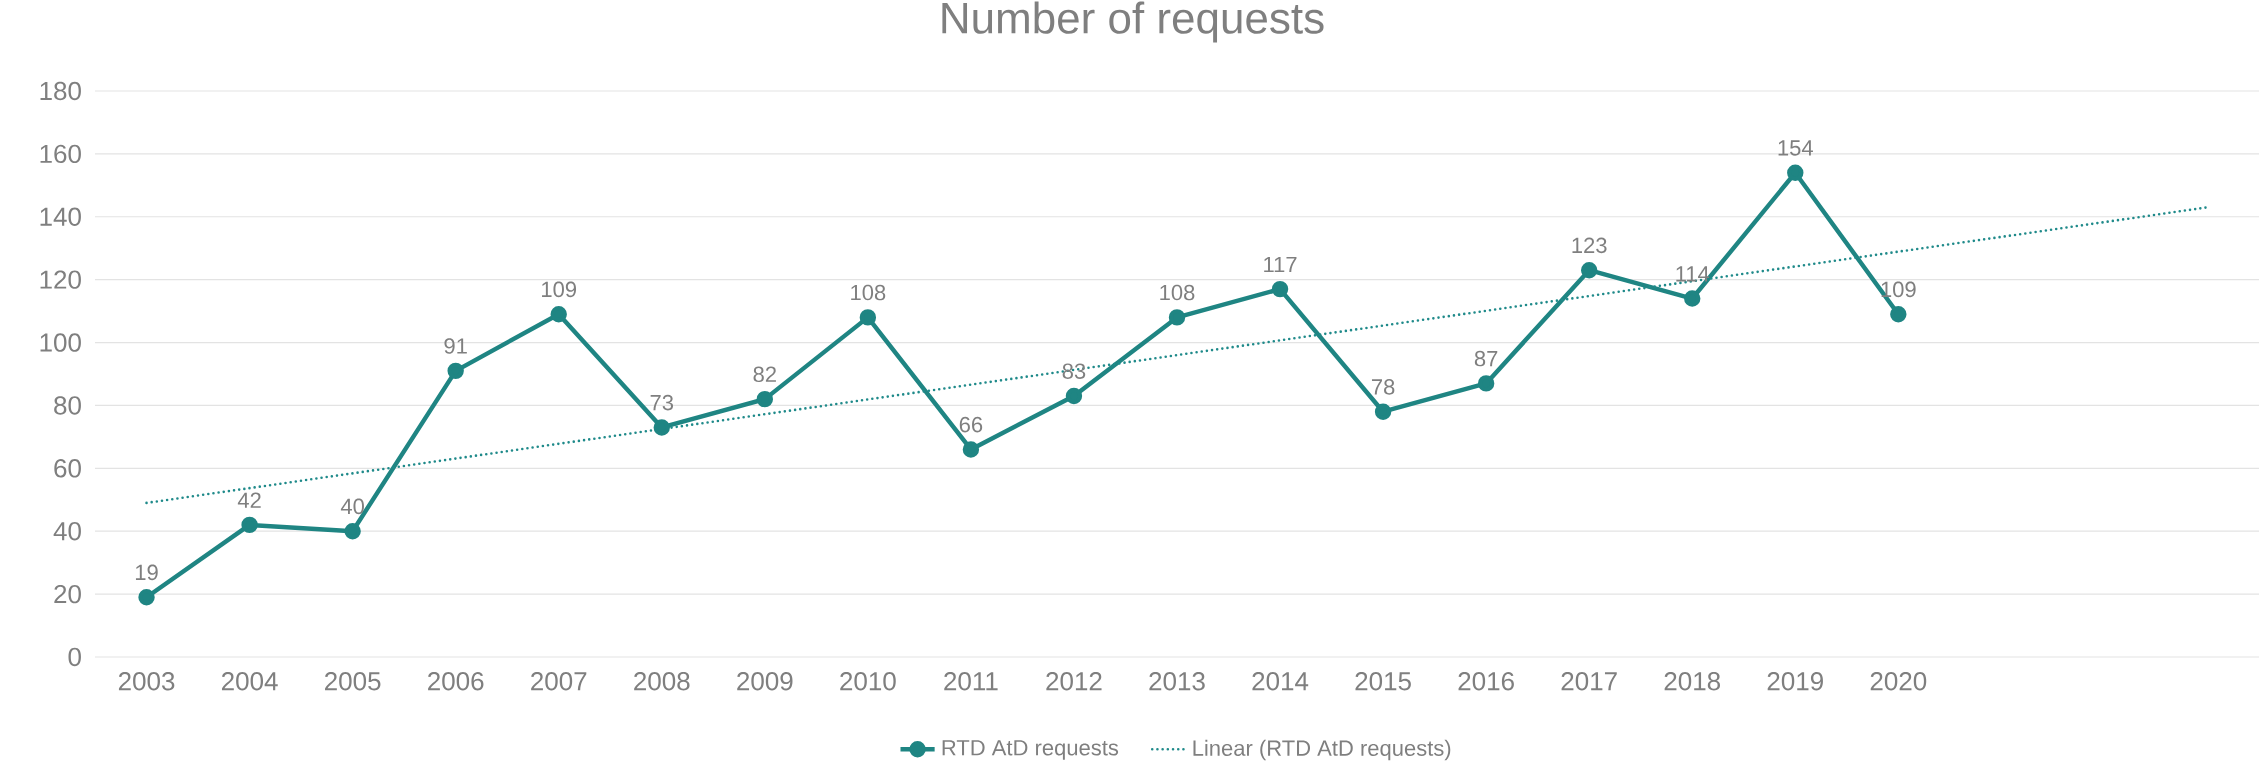  Describe the element at coordinates (765, 681) in the screenshot. I see `x-tick-label: 2009` at that location.